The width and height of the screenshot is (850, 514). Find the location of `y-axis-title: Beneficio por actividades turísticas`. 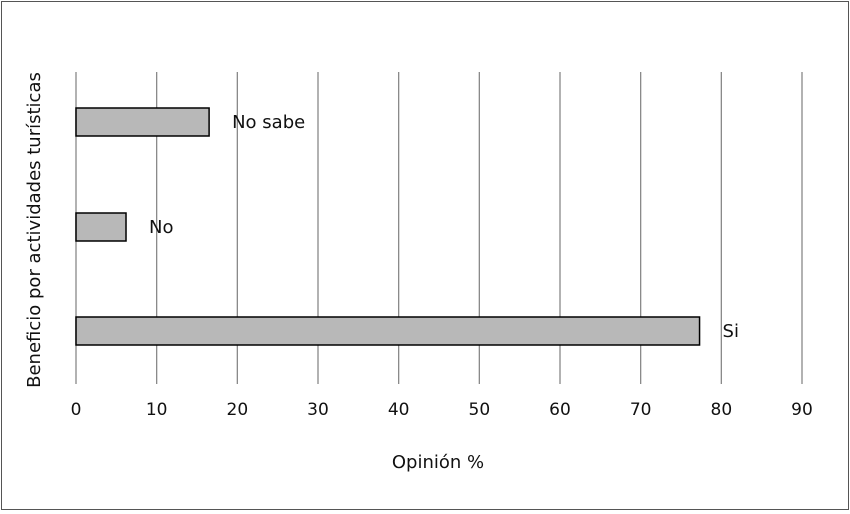

y-axis-title: Beneficio por actividades turísticas is located at coordinates (34, 230).